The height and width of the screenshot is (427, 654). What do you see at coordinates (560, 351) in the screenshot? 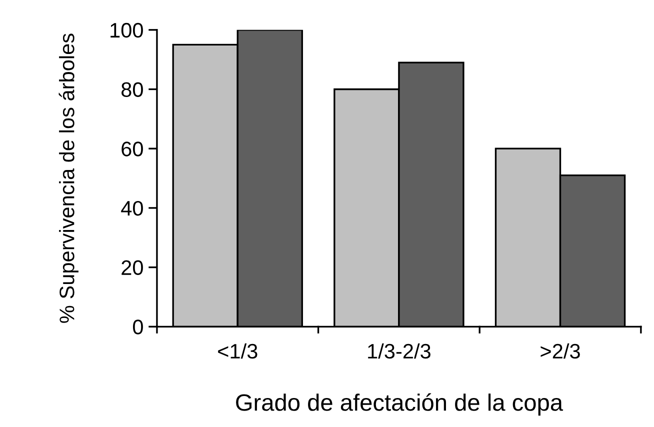
I see `x-tick-label: >2/3` at bounding box center [560, 351].